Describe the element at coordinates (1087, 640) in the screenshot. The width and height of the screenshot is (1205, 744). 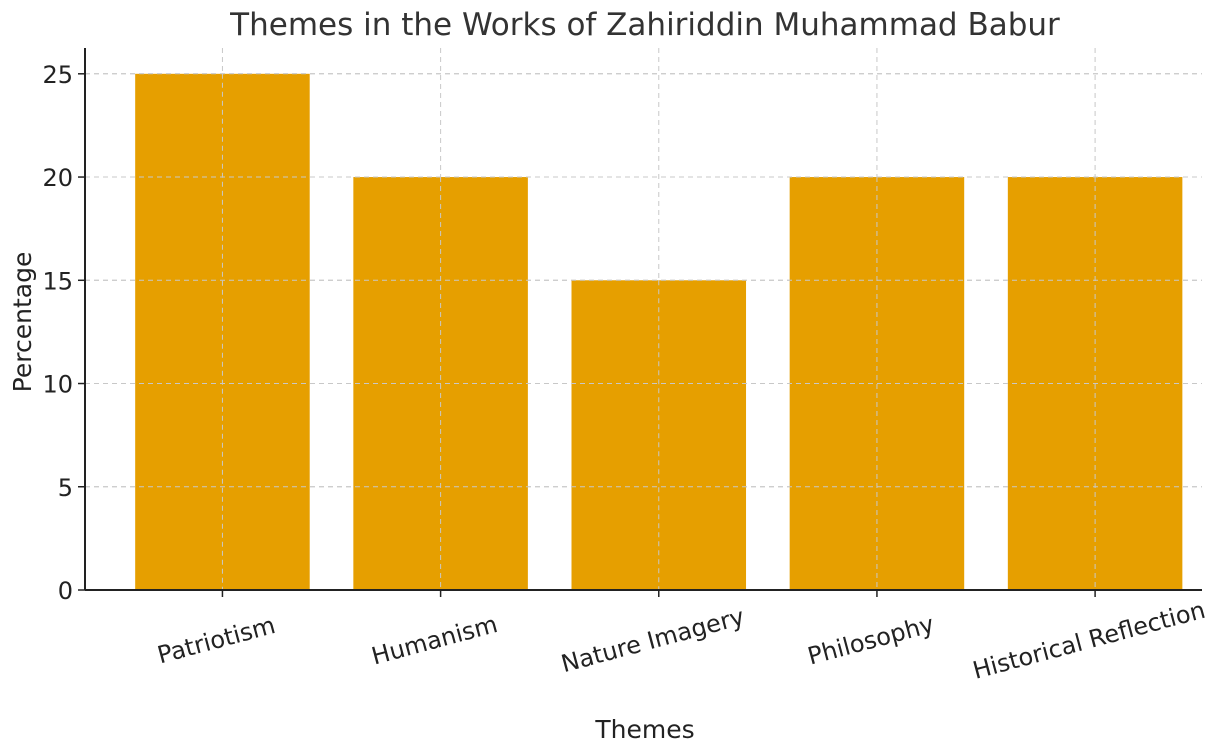
I see `x-tick-label: Historical Reflection` at that location.